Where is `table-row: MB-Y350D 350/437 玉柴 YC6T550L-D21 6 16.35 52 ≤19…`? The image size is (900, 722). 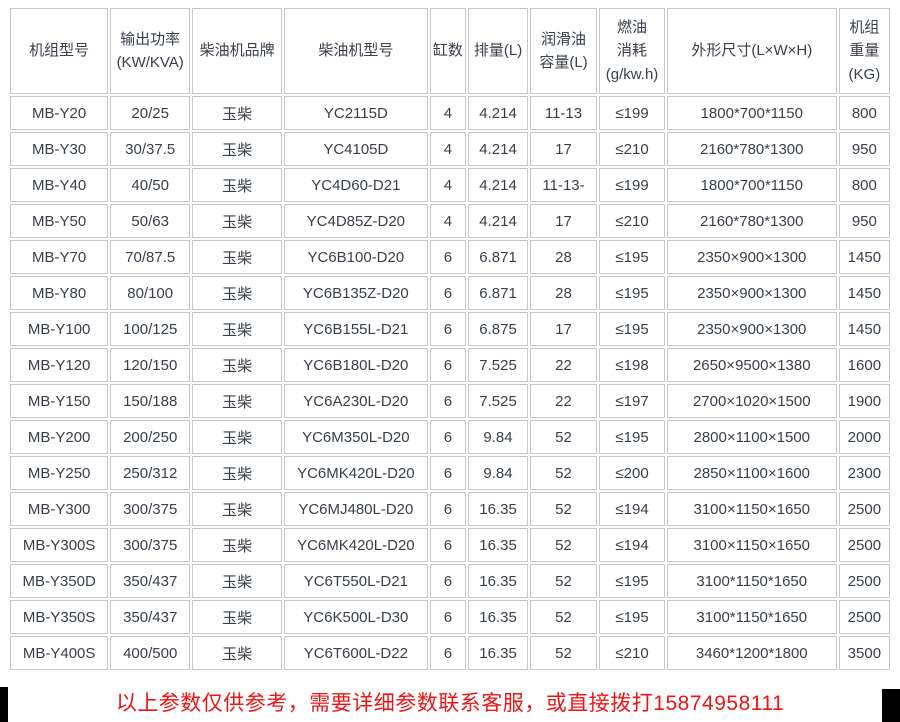
table-row: MB-Y350D 350/437 玉柴 YC6T550L-D21 6 16.35 52 ≤19… is located at coordinates (450, 581).